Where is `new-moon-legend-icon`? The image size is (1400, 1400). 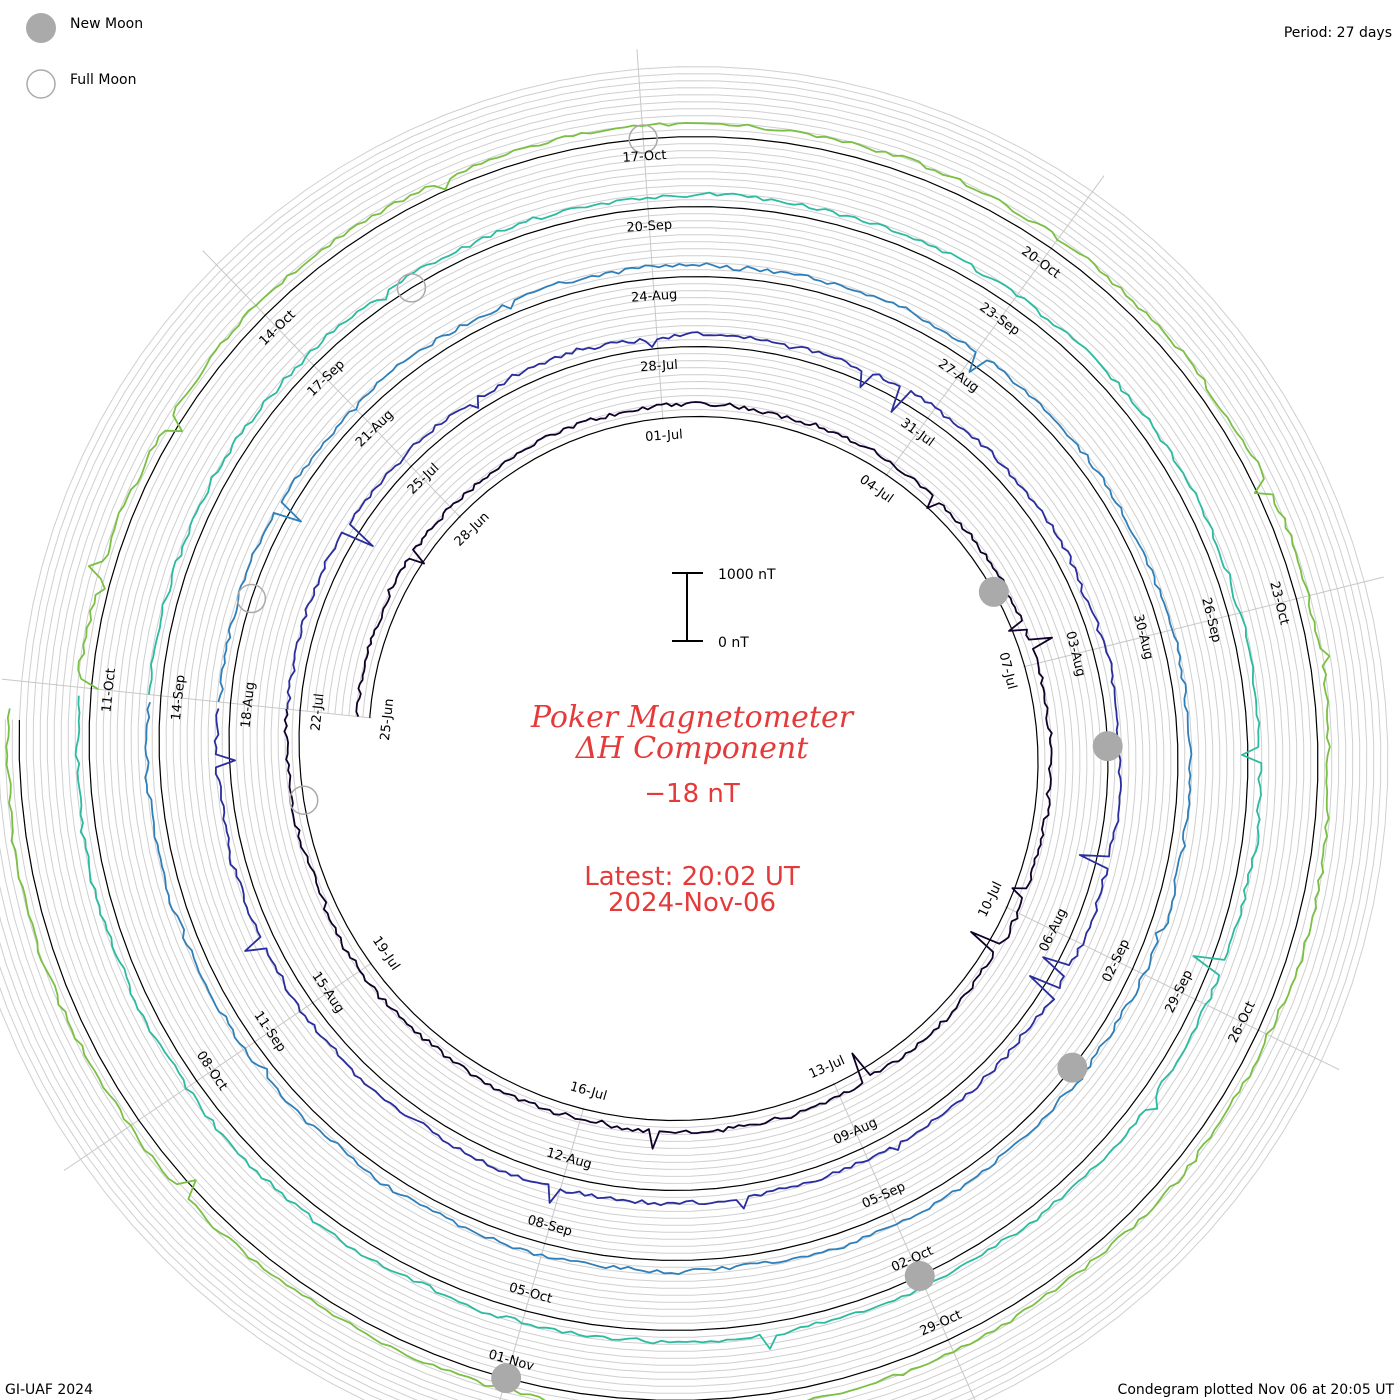
new-moon-legend-icon is located at coordinates (41, 28).